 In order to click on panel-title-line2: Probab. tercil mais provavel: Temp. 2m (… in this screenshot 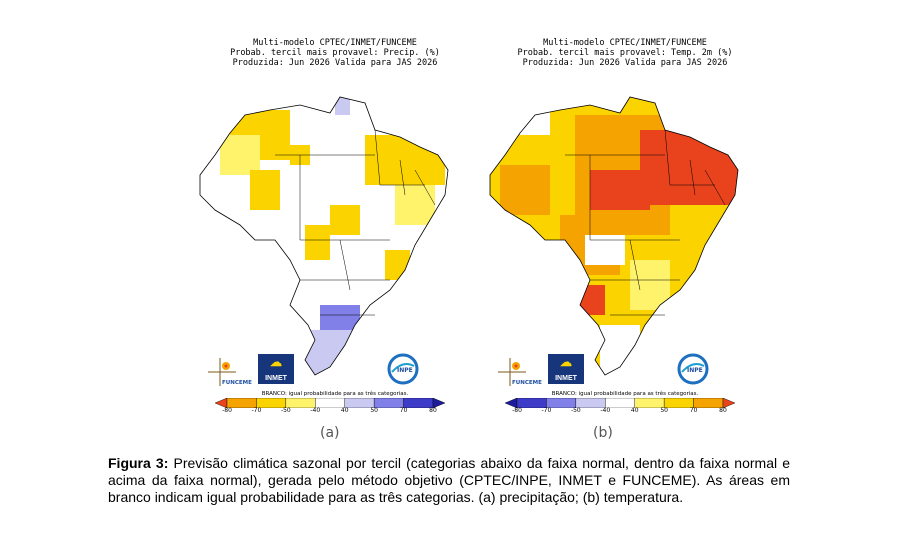, I will do `click(625, 53)`.